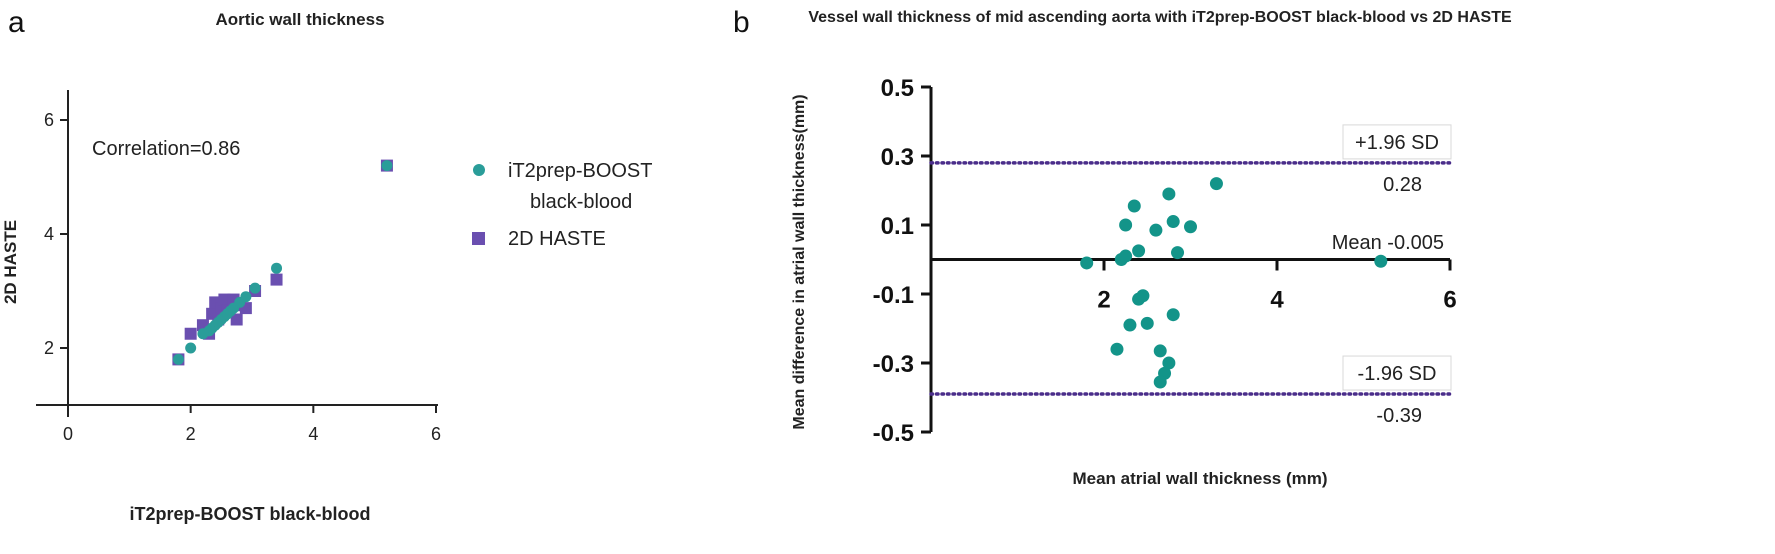 This screenshot has height=554, width=1775. Describe the element at coordinates (49, 120) in the screenshot. I see `panel-a-y-tick-label: 6` at that location.